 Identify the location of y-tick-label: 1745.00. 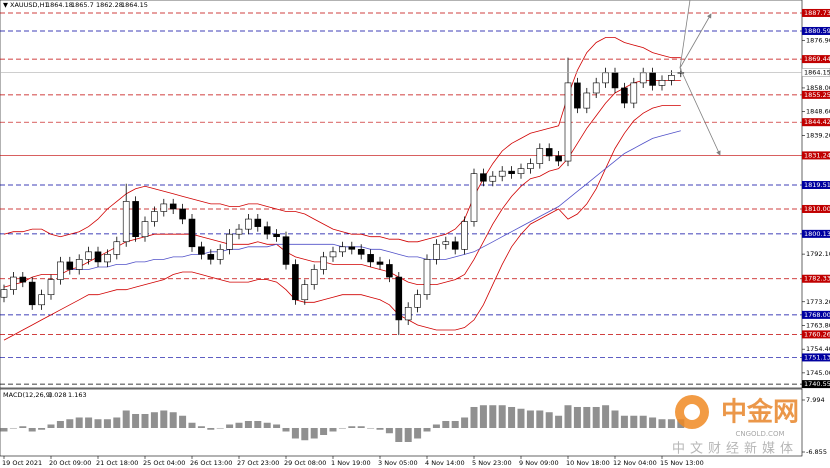
(818, 373).